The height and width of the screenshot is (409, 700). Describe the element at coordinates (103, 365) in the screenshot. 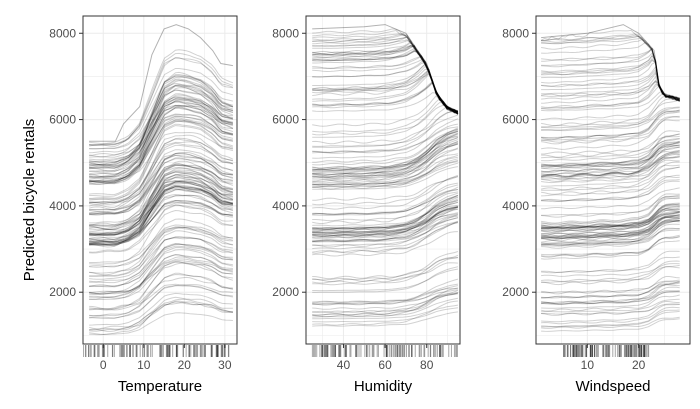

I see `x-tick-label: 0` at that location.